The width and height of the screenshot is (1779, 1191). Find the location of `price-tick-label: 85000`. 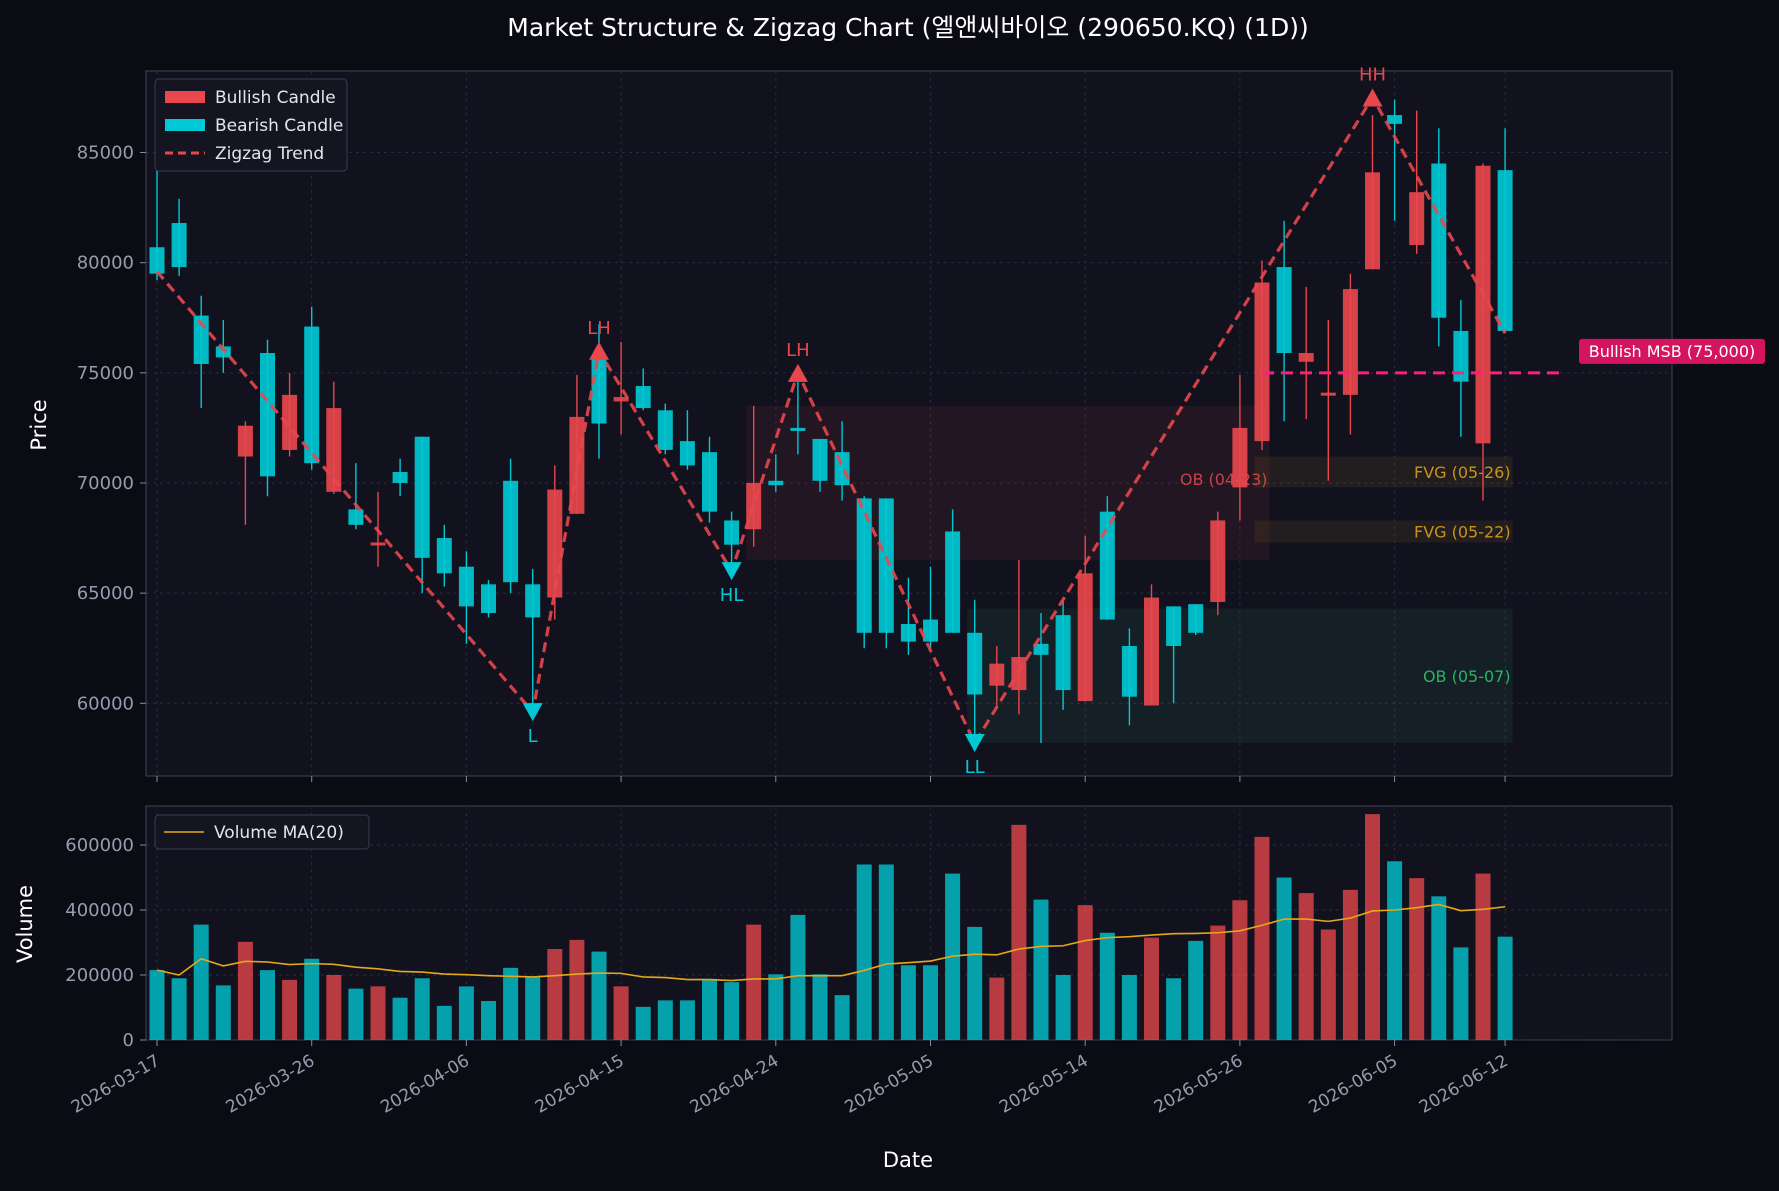

price-tick-label: 85000 is located at coordinates (105, 153).